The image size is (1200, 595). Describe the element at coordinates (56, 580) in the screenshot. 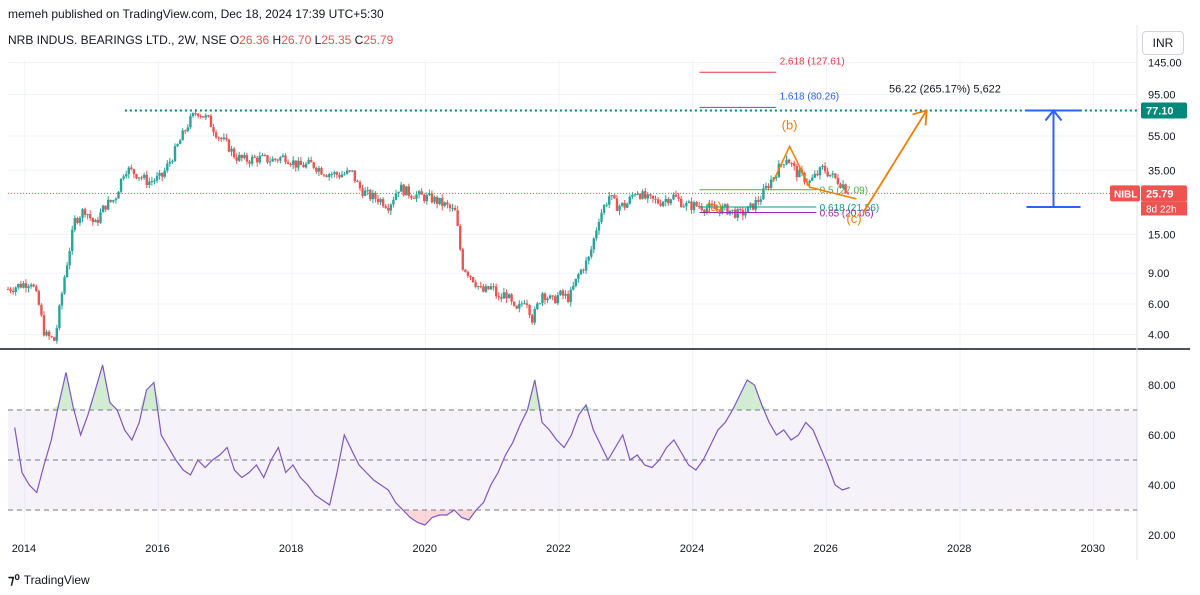

I see `tradingview-brand-label: TradingView` at that location.